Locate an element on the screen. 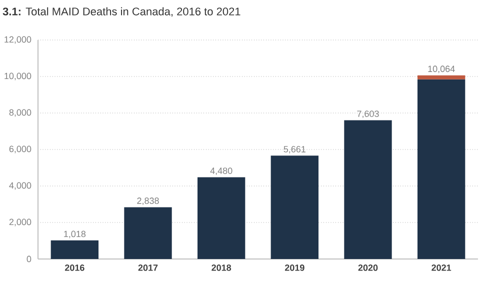 This screenshot has height=291, width=480. y-tick-label: 4,000 is located at coordinates (20, 186).